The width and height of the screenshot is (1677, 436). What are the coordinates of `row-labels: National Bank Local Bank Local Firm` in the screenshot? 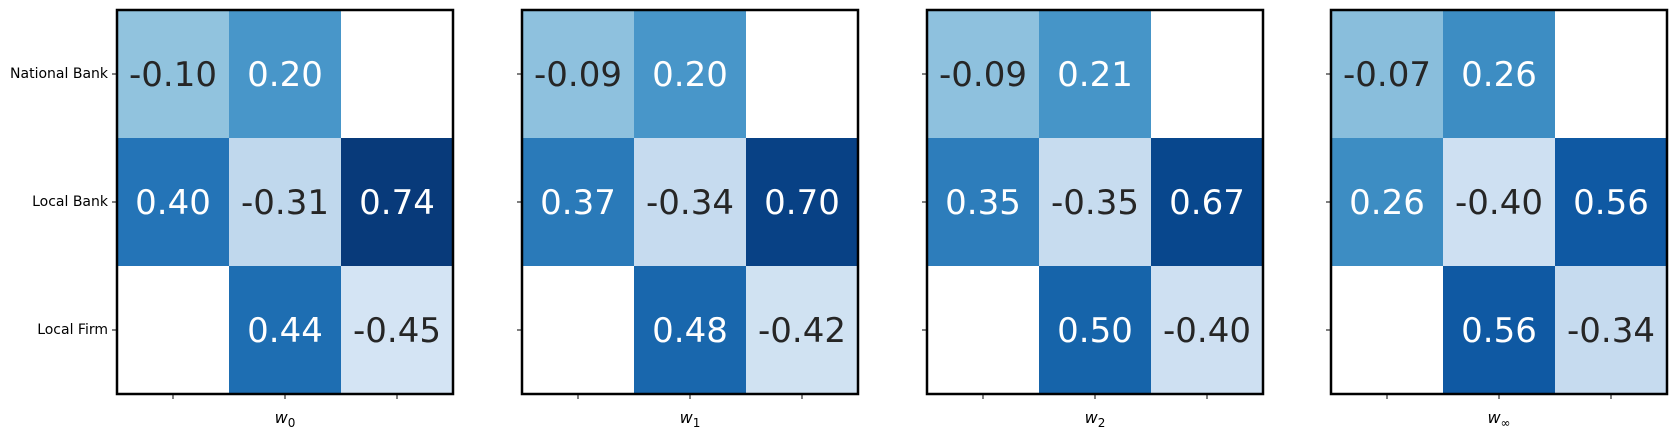 It's located at (59, 202).